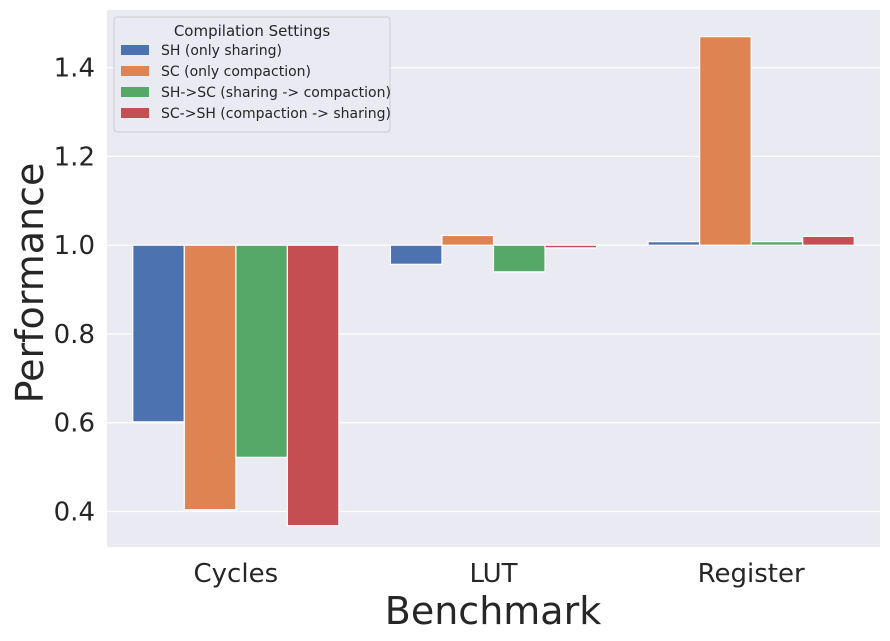 The height and width of the screenshot is (641, 890). I want to click on x-tick-label: Cycles, so click(236, 574).